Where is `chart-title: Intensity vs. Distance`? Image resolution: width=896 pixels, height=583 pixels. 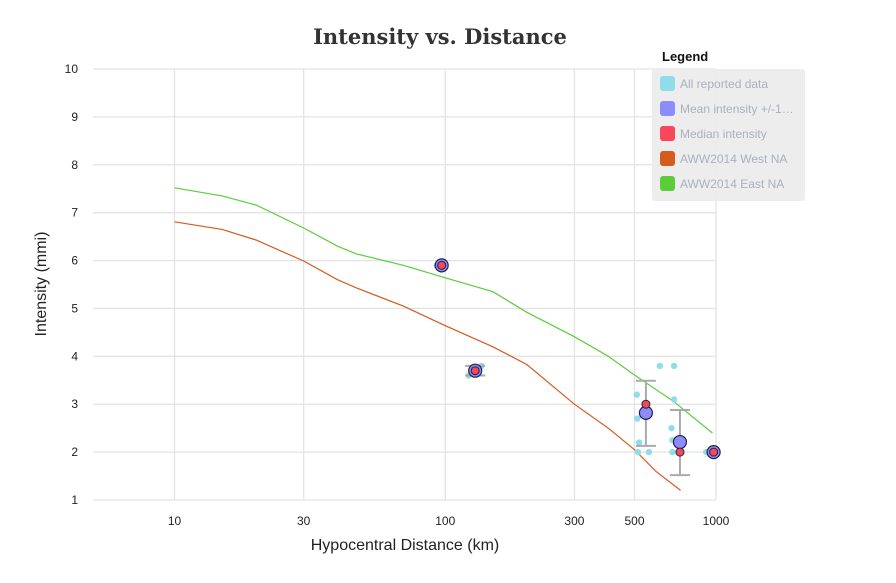
chart-title: Intensity vs. Distance is located at coordinates (440, 36).